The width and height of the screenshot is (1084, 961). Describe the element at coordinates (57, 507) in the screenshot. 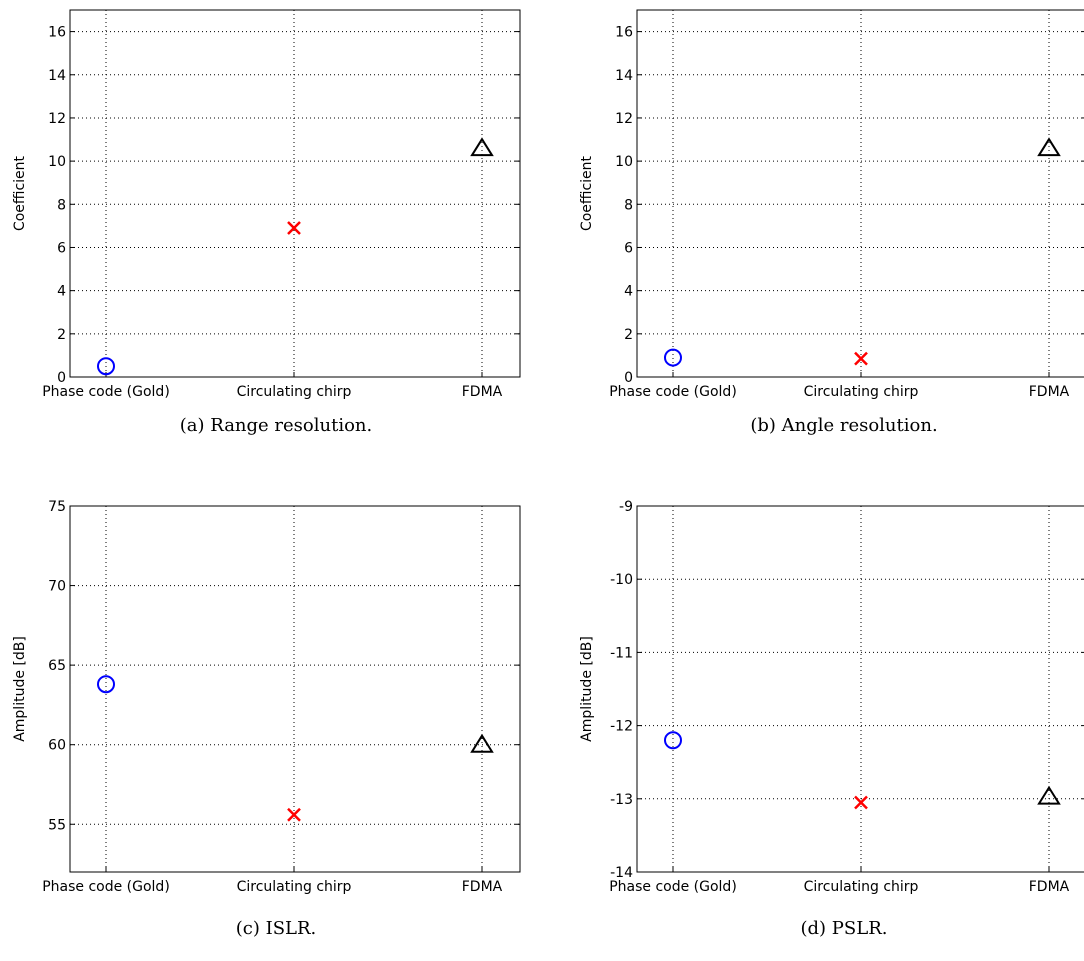

I see `y-tick-label: 75` at that location.